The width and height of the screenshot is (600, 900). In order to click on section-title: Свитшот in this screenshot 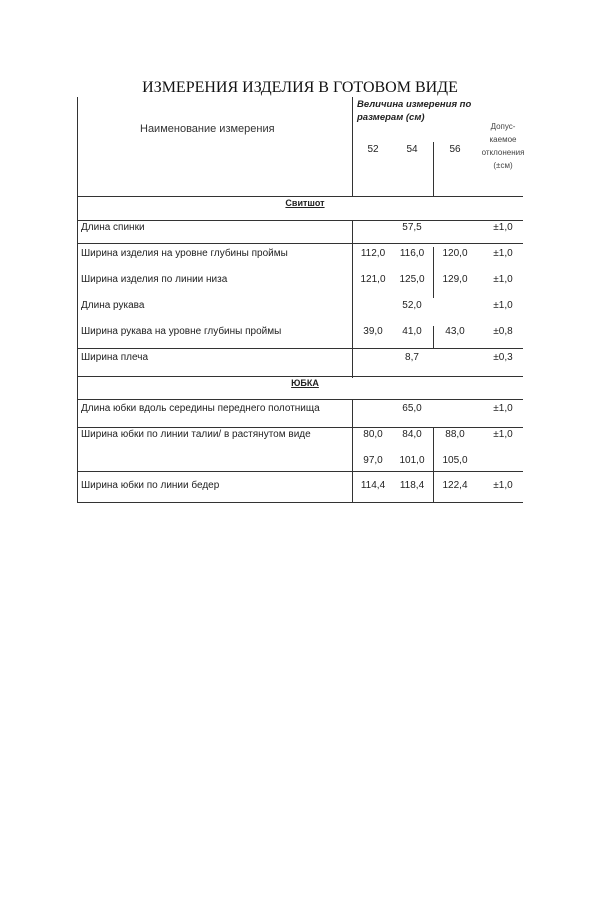, I will do `click(305, 203)`.